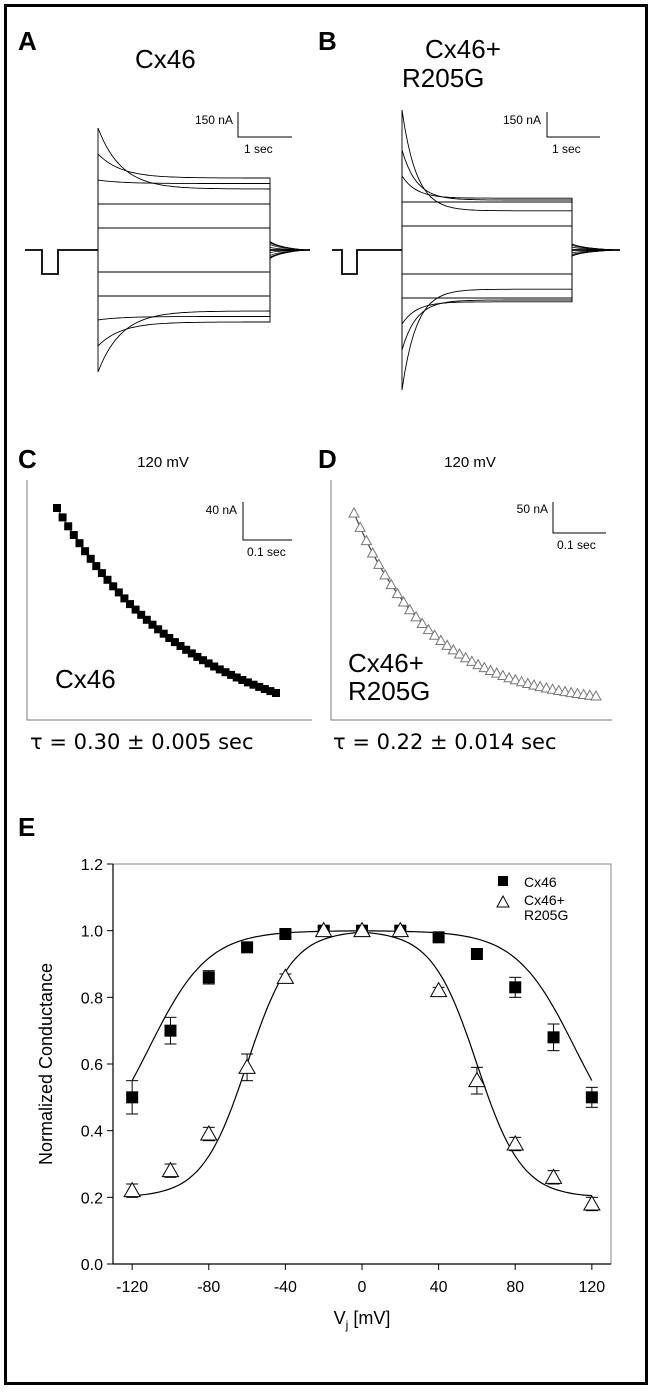 Image resolution: width=658 pixels, height=1395 pixels. Describe the element at coordinates (327, 41) in the screenshot. I see `panel-b-letter: B` at that location.